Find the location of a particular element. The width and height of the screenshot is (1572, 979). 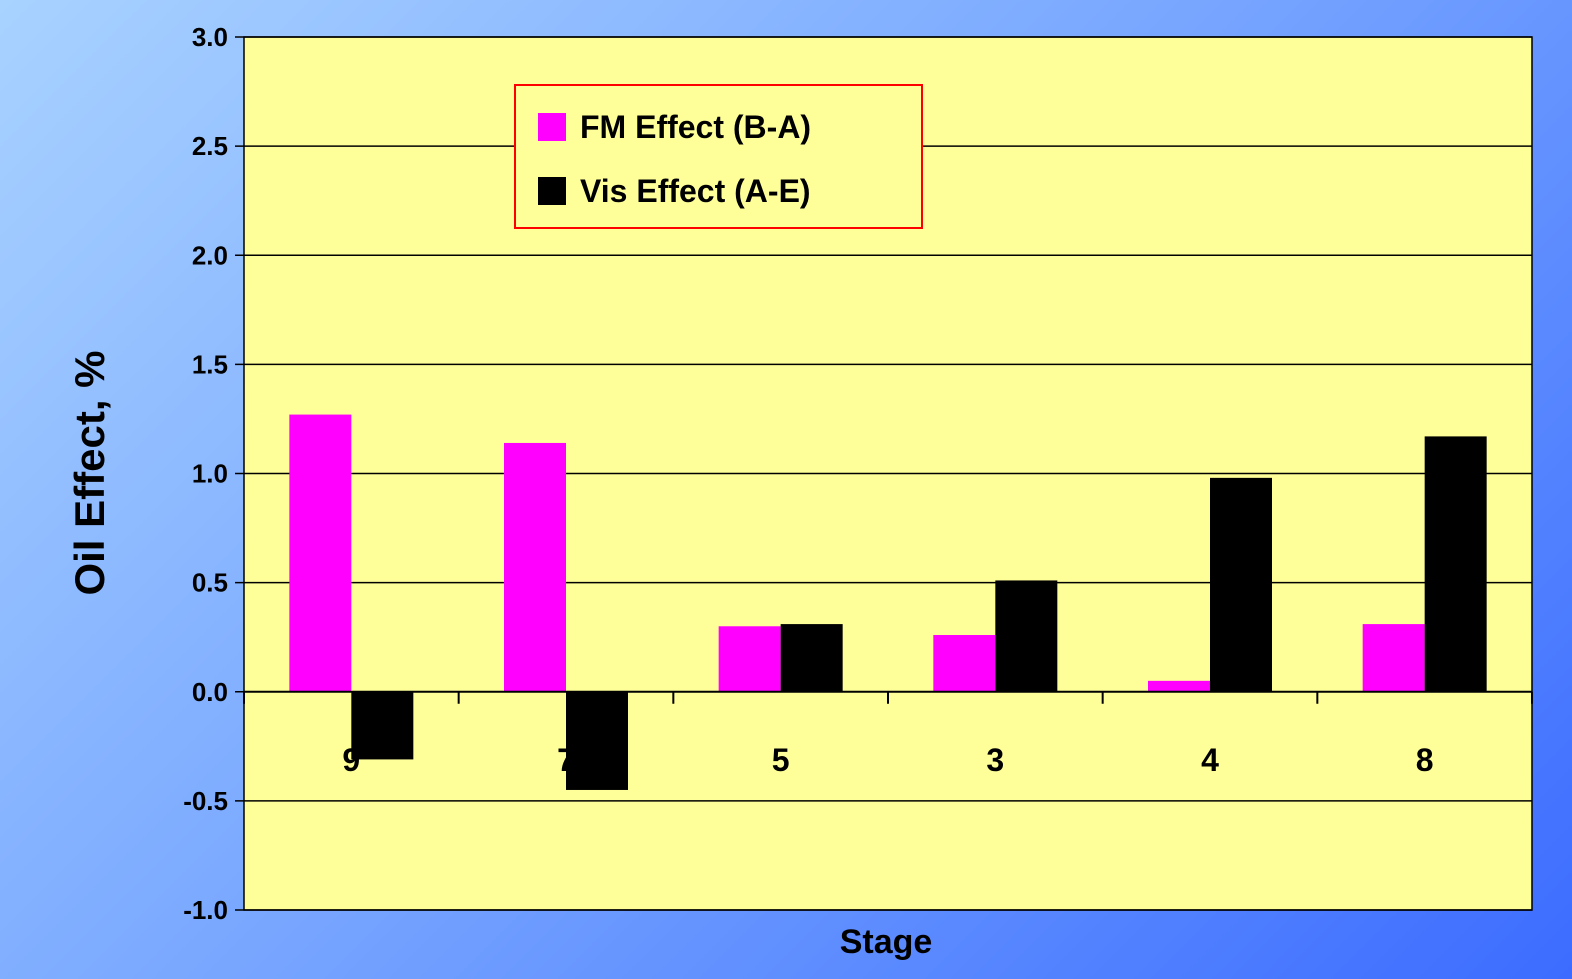

x-tick-label: 4 is located at coordinates (1210, 760).